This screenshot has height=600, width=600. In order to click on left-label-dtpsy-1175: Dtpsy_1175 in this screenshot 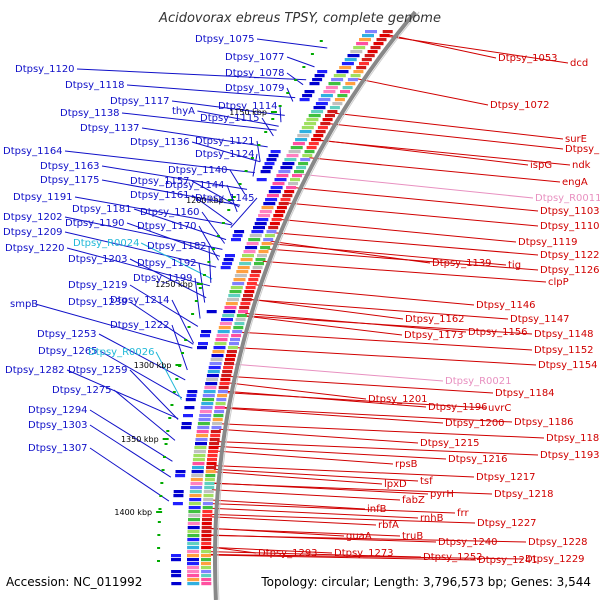, I will do `click(70, 180)`.